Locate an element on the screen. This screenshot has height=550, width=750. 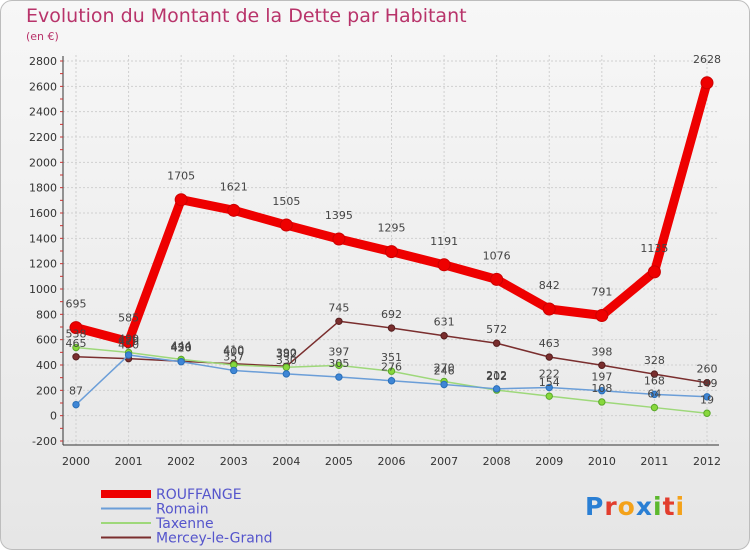
y-tick-label: 2200 is located at coordinates (43, 137).